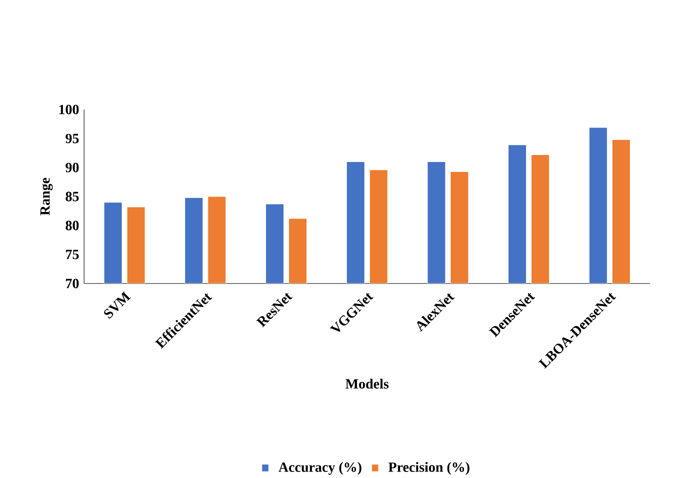 Image resolution: width=692 pixels, height=478 pixels. I want to click on legend-label: Accuracy (%), so click(320, 468).